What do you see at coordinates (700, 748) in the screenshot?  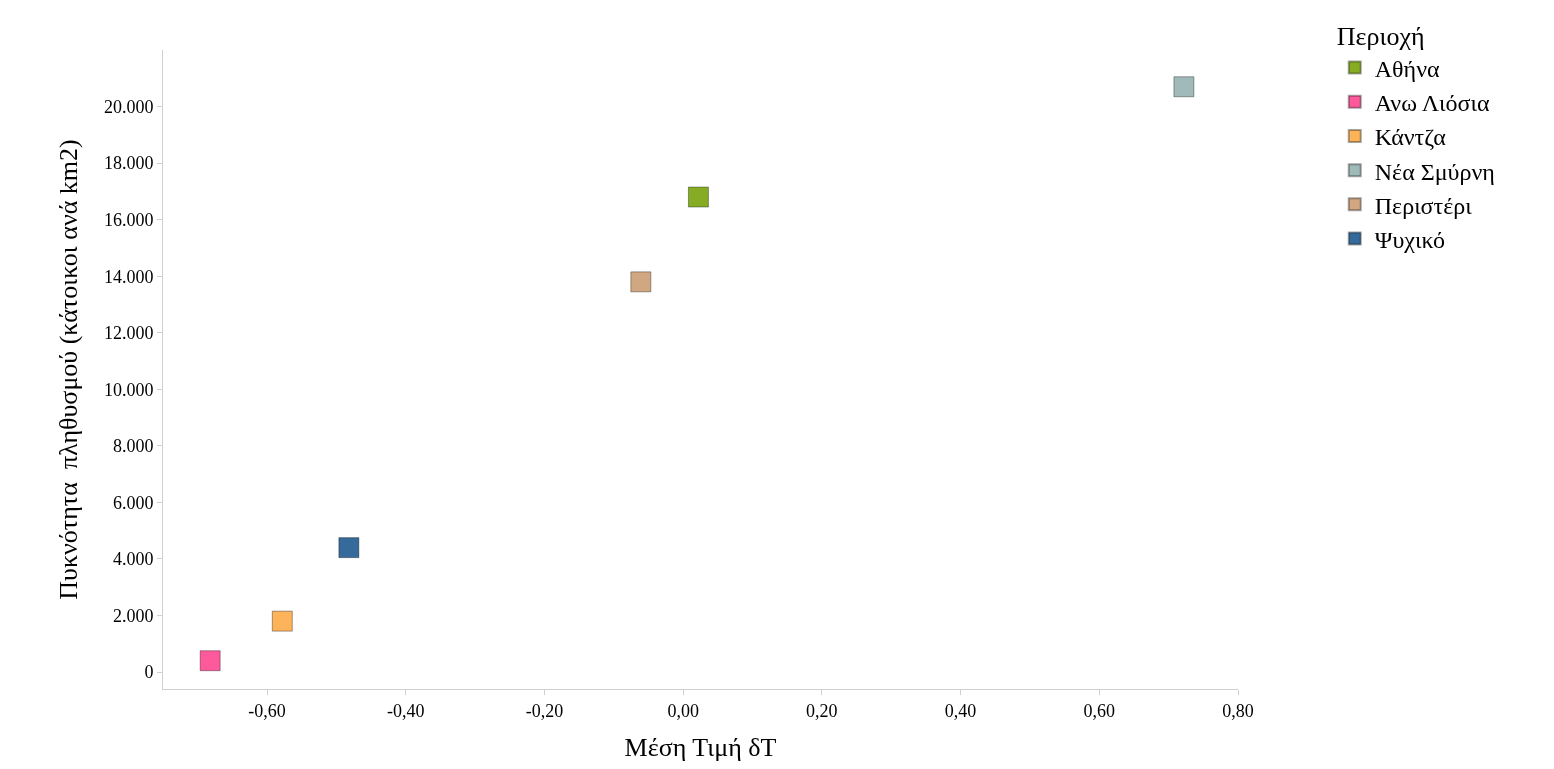 I see `x-axis-title: Μέση Τιμή δT` at bounding box center [700, 748].